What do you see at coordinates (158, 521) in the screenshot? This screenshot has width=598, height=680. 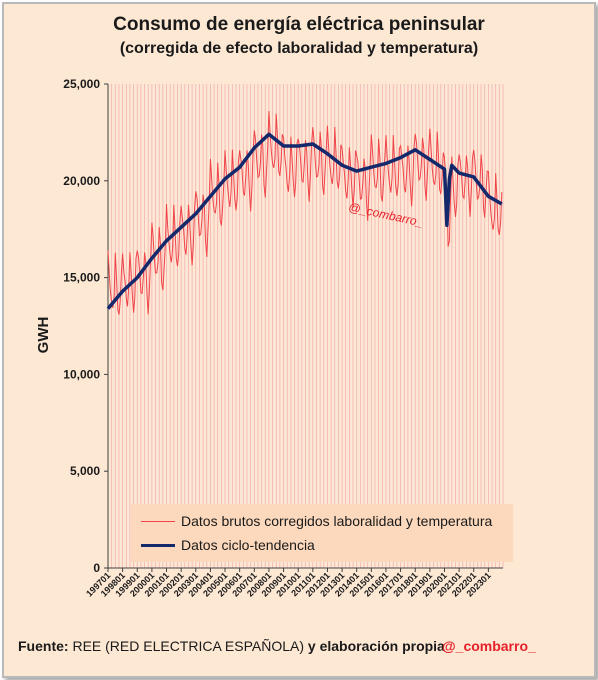 I see `legend-swatch-raw` at bounding box center [158, 521].